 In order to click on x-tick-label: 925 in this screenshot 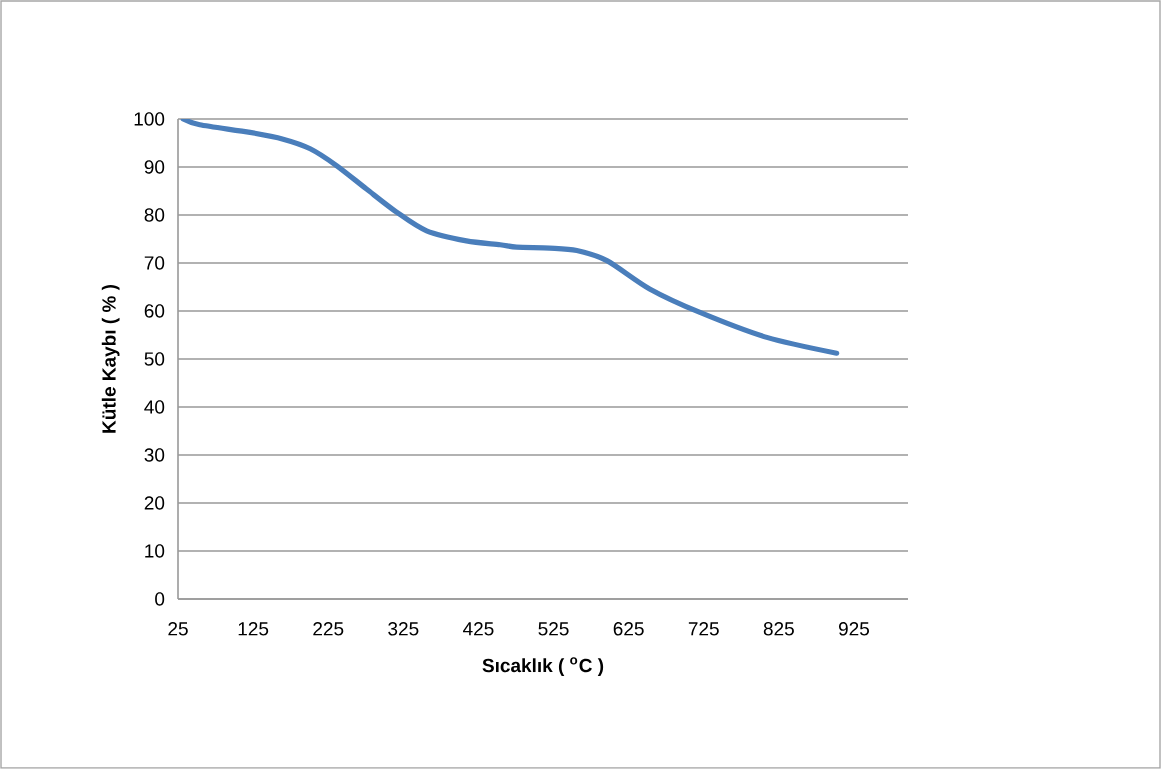, I will do `click(854, 629)`.